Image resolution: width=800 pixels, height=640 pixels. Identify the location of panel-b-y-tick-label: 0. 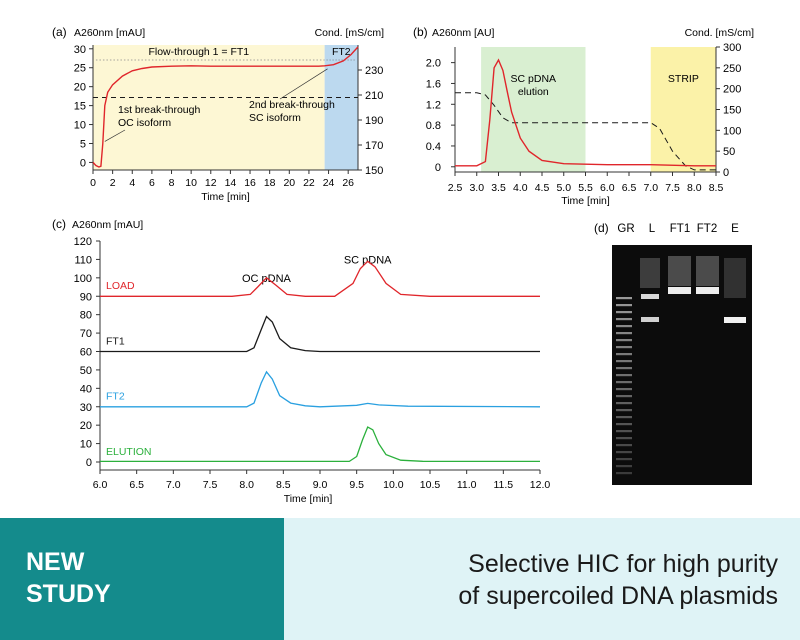
(438, 168).